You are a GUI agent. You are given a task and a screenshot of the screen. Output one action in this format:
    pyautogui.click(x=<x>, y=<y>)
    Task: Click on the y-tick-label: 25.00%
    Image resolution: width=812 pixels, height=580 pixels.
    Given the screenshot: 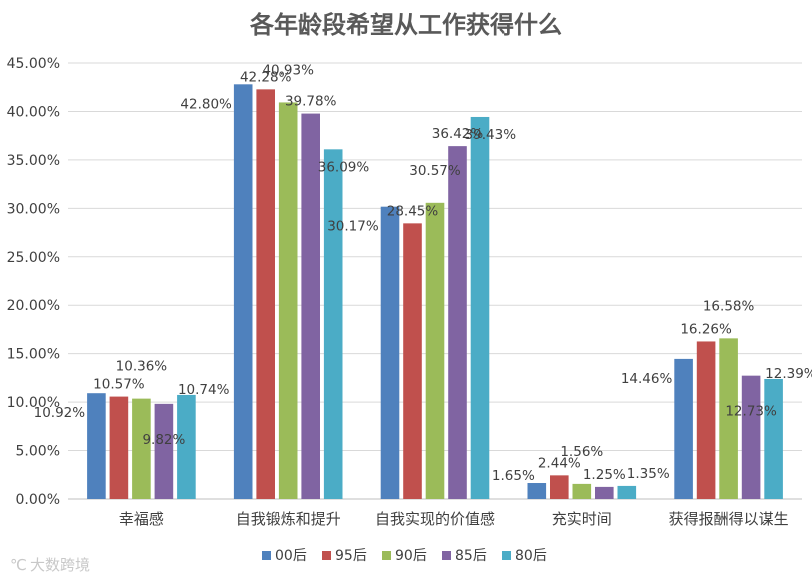 What is the action you would take?
    pyautogui.click(x=33, y=258)
    